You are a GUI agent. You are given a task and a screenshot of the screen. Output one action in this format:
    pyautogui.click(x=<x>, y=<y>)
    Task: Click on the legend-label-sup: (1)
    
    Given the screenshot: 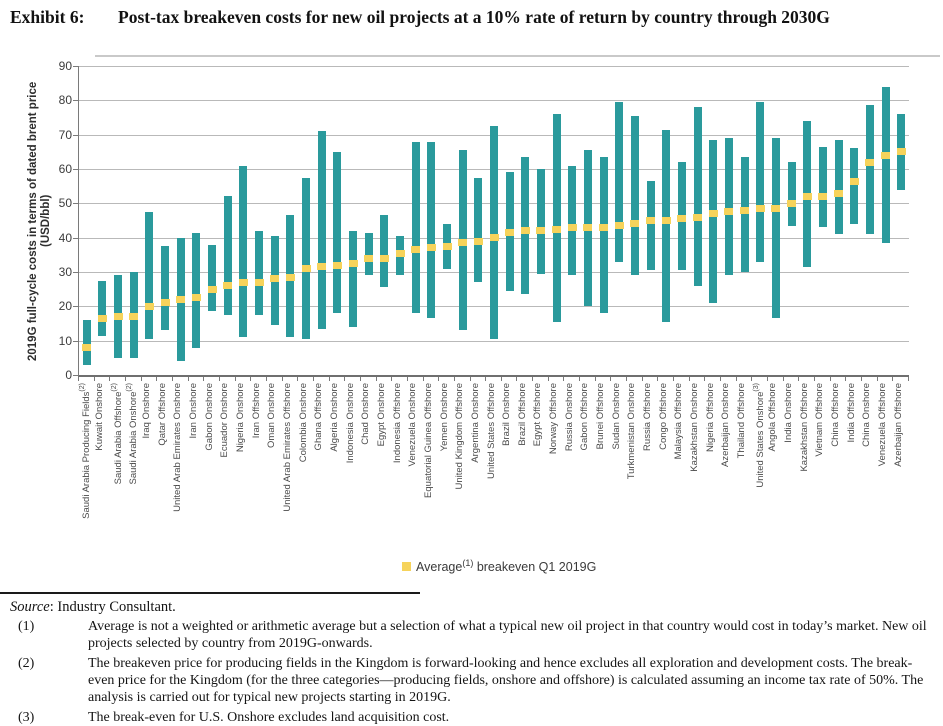 What is the action you would take?
    pyautogui.click(x=468, y=563)
    